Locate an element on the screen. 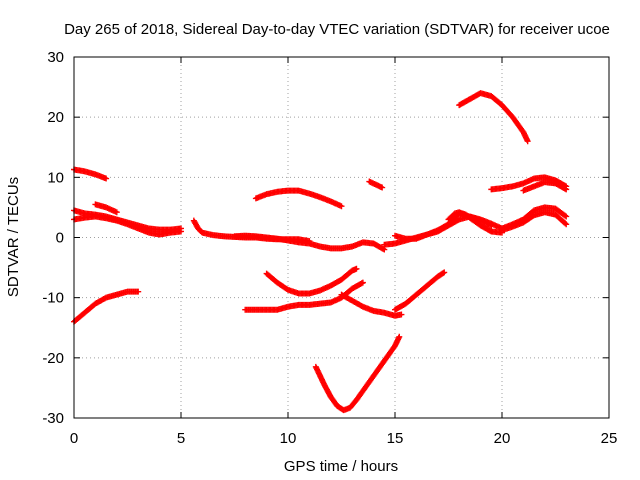 The width and height of the screenshot is (640, 480). y-tick-label: 0 is located at coordinates (60, 238).